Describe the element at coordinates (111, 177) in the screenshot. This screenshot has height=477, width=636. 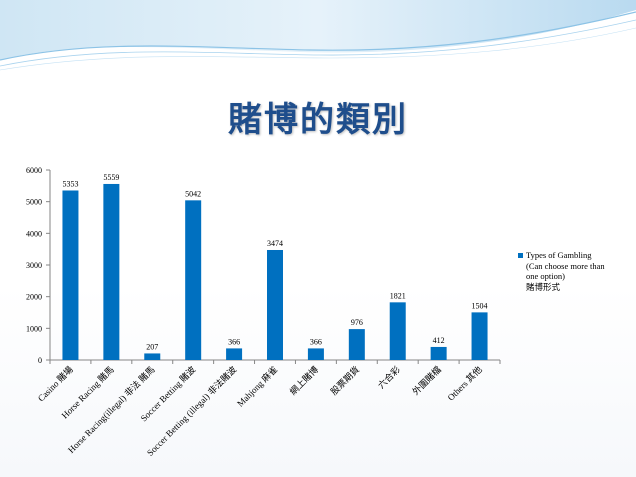
I see `data-label: 5559` at that location.